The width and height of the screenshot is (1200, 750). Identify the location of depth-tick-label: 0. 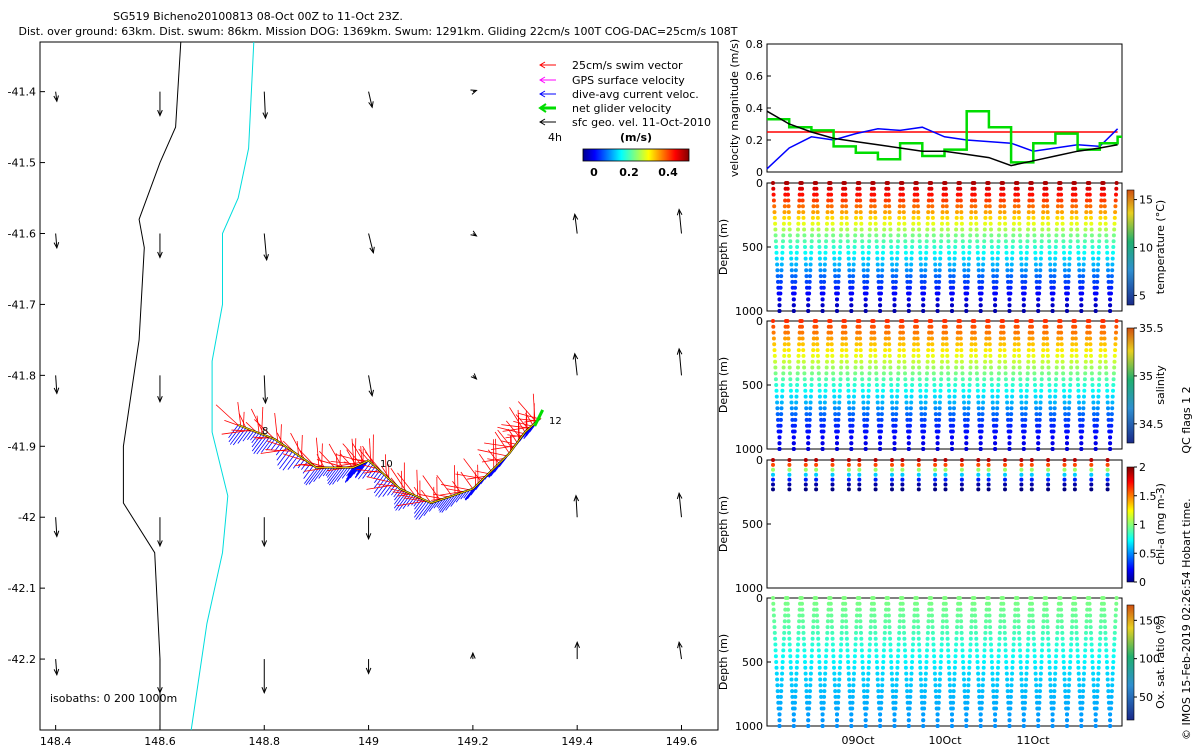
(759, 598).